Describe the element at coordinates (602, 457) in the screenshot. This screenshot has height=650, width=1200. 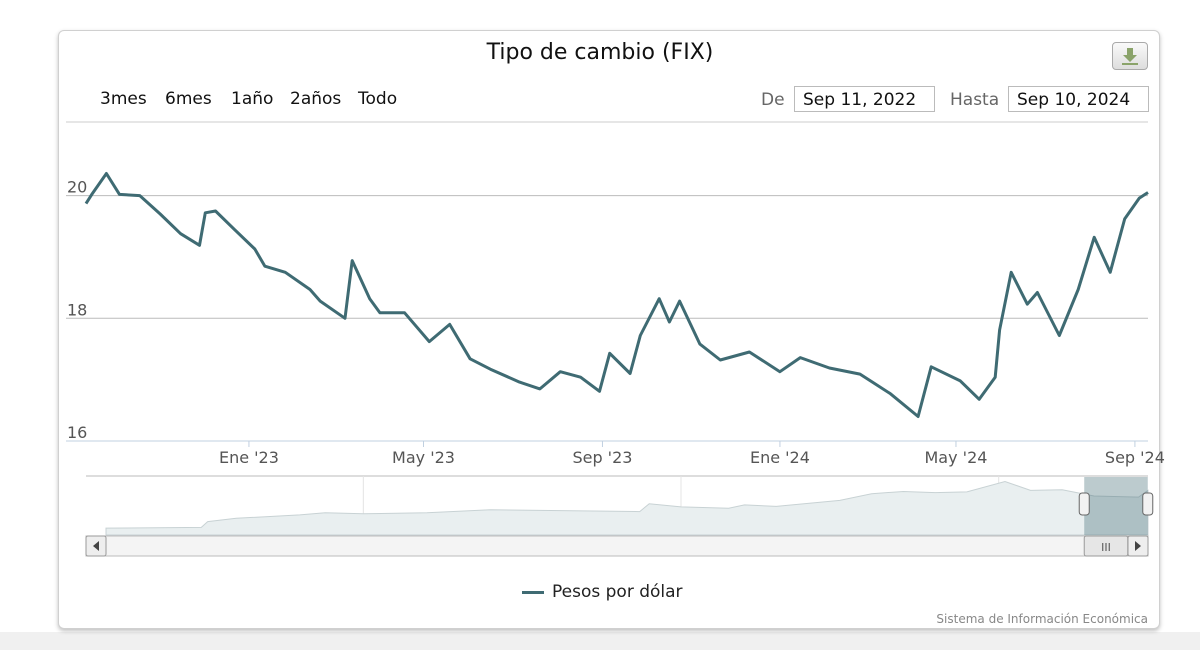
I see `x-tick-label: Sep '23` at that location.